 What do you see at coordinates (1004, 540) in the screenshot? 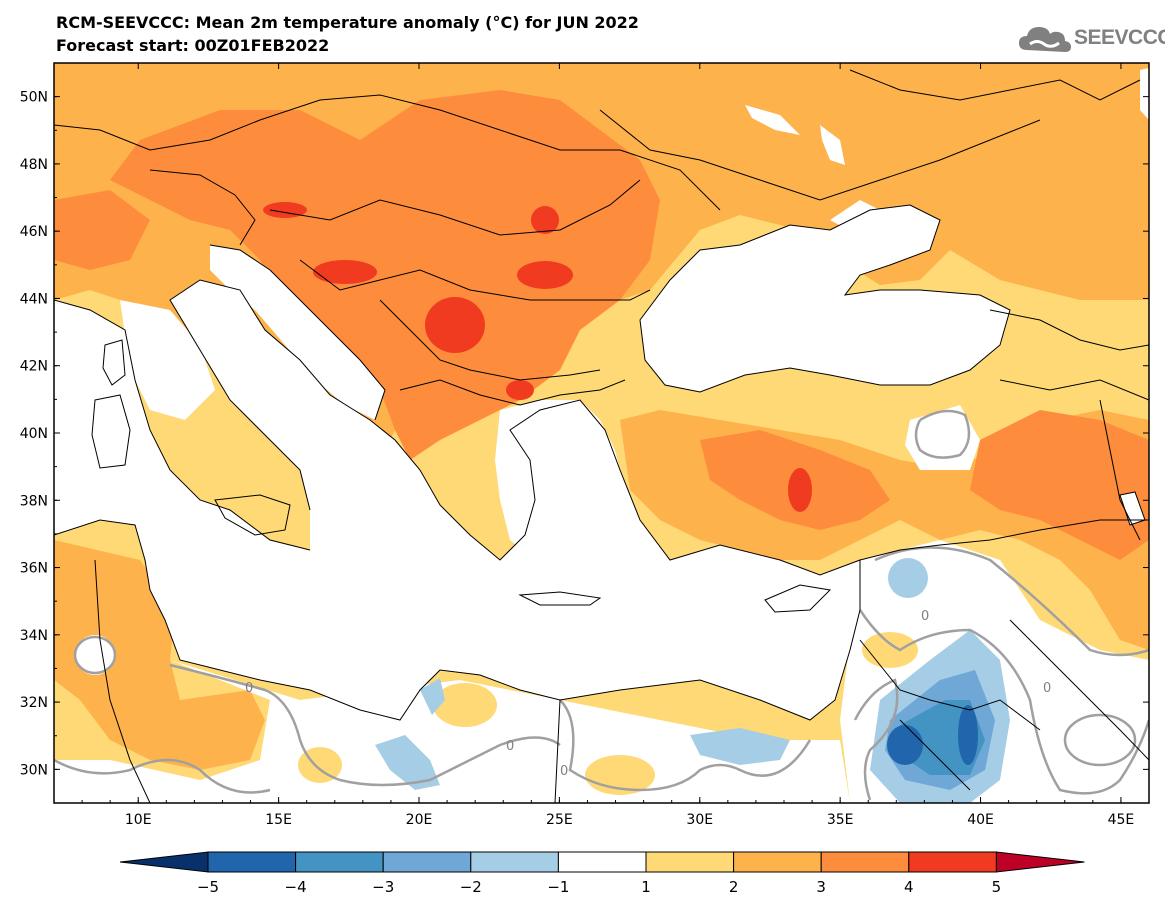
I see `border-turkey-syria` at bounding box center [1004, 540].